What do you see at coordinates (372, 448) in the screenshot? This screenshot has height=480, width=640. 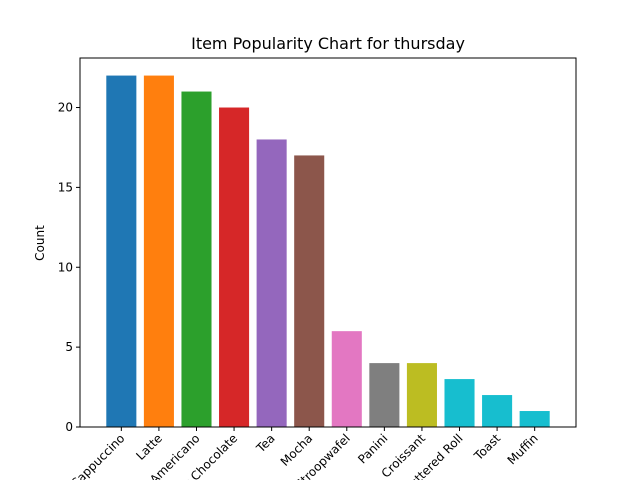 I see `x-tick-label: Panini` at bounding box center [372, 448].